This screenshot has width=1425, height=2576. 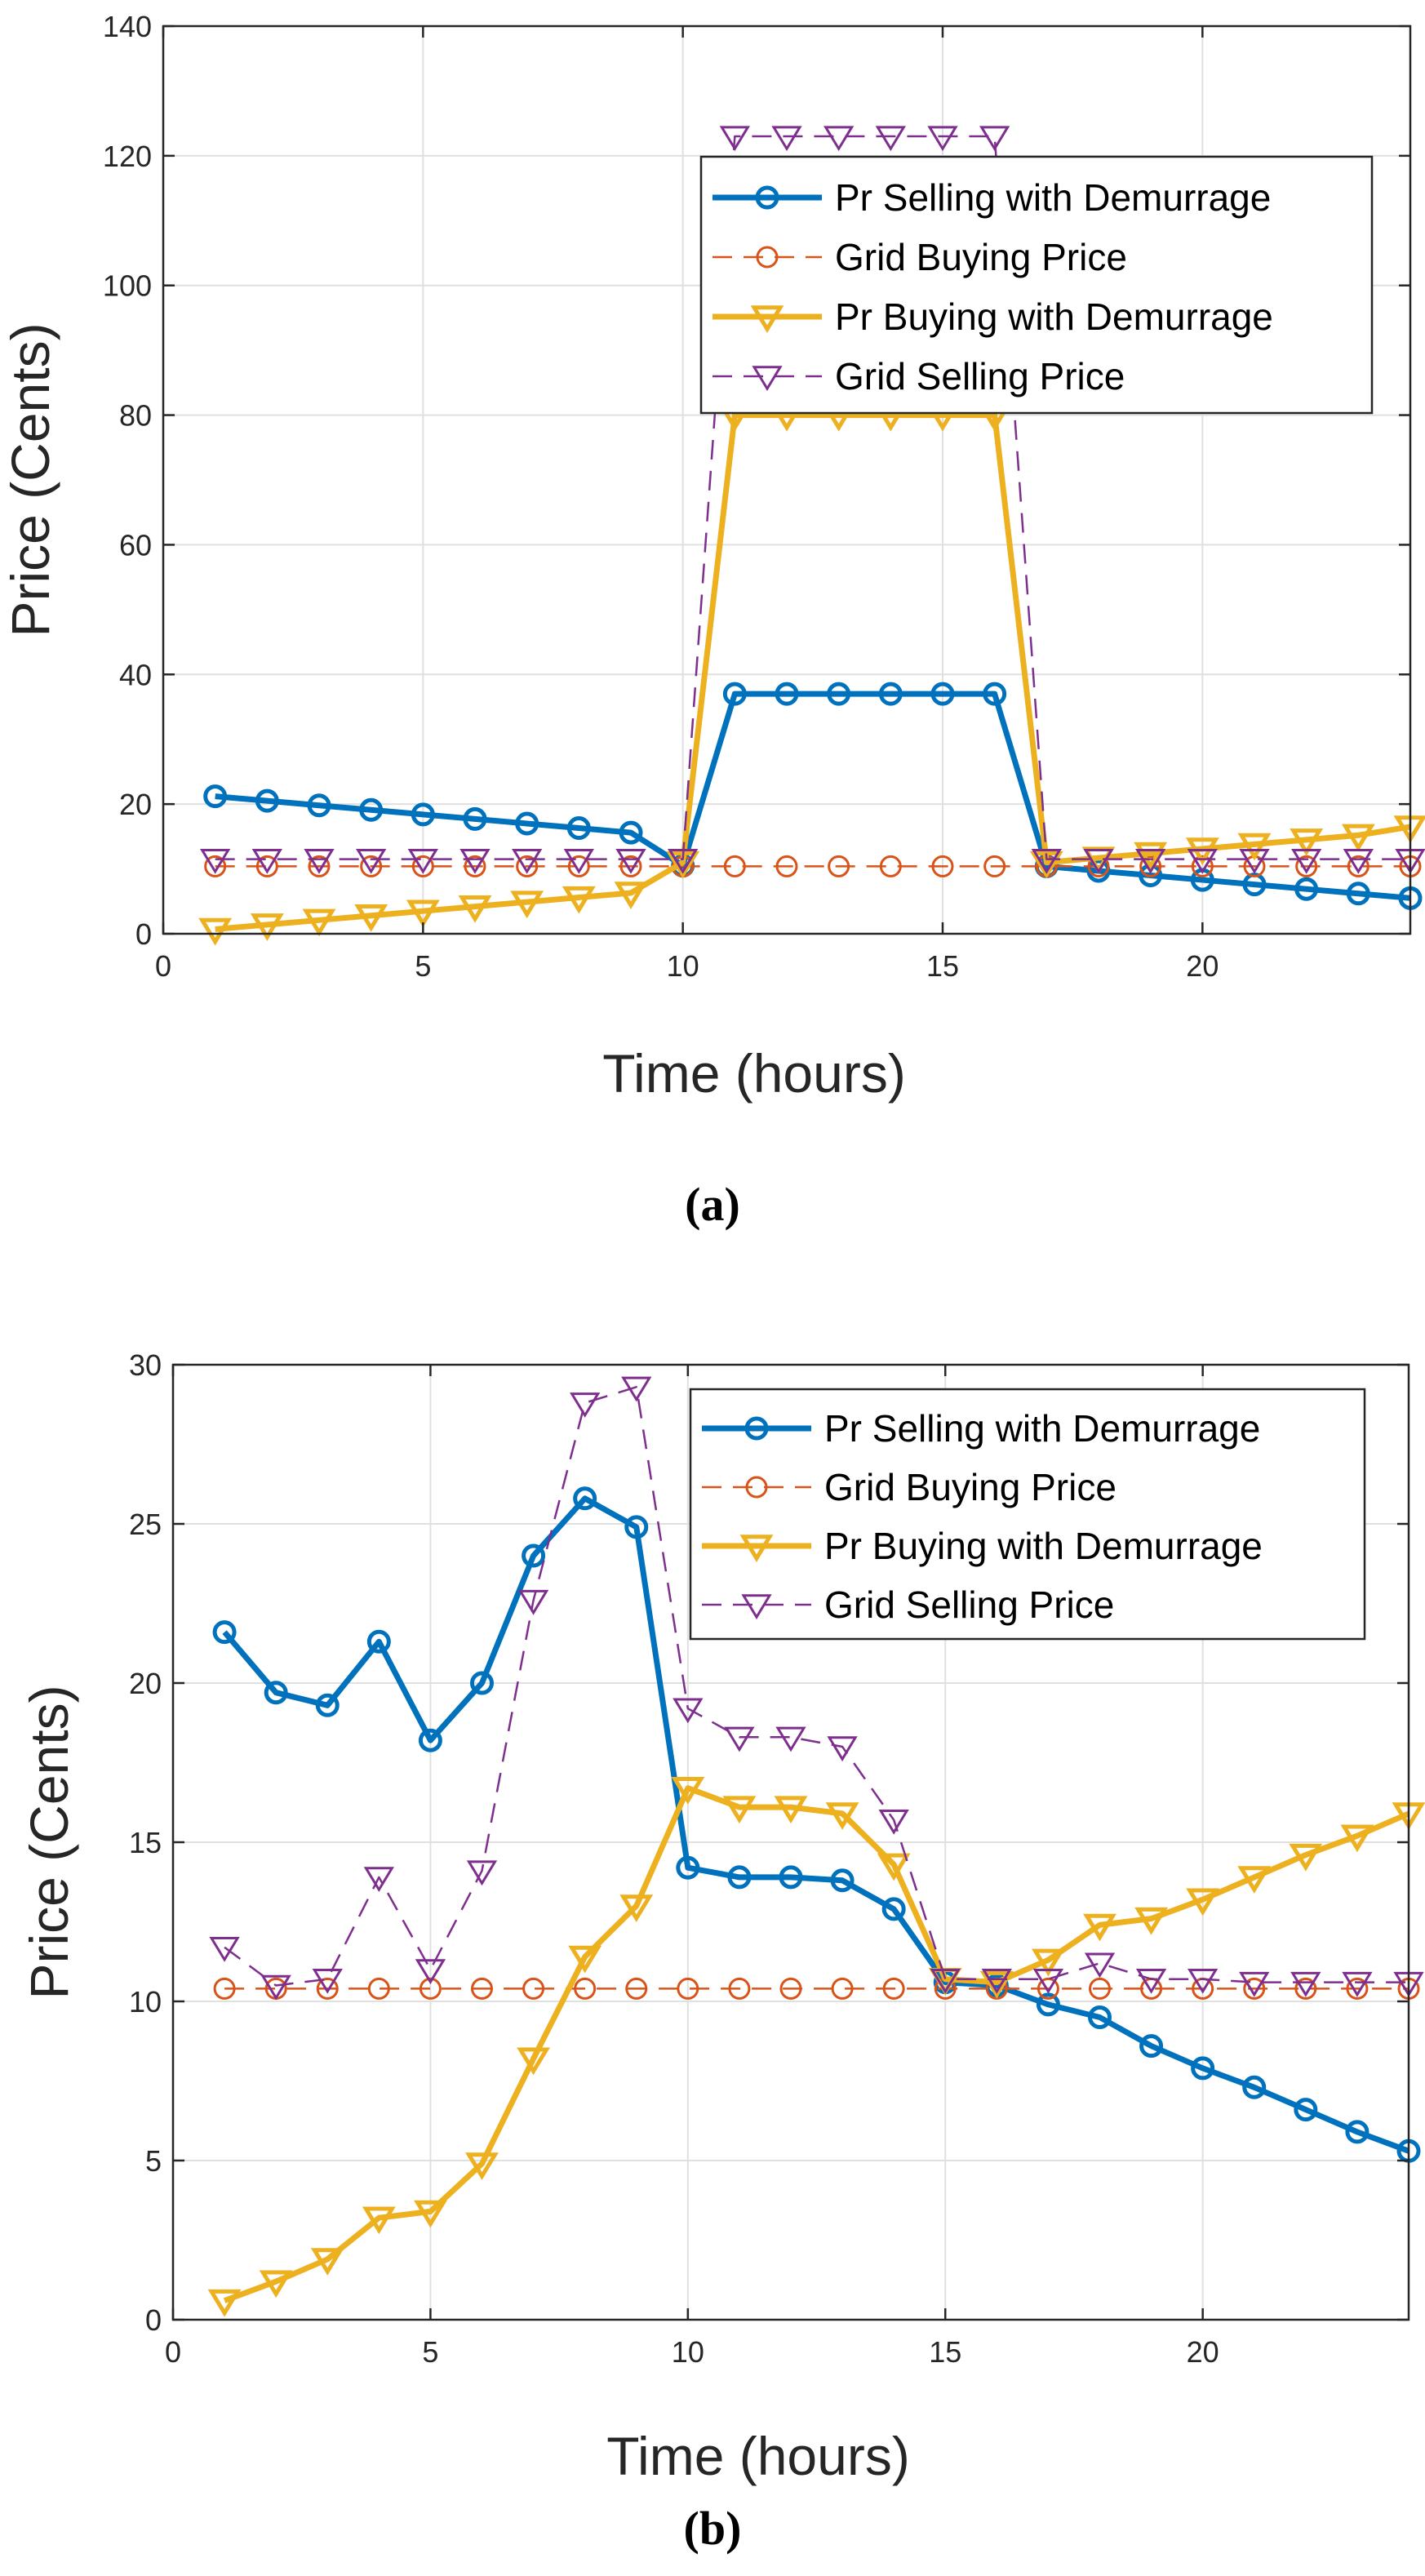 I want to click on y-tick-label: 15, so click(x=145, y=1842).